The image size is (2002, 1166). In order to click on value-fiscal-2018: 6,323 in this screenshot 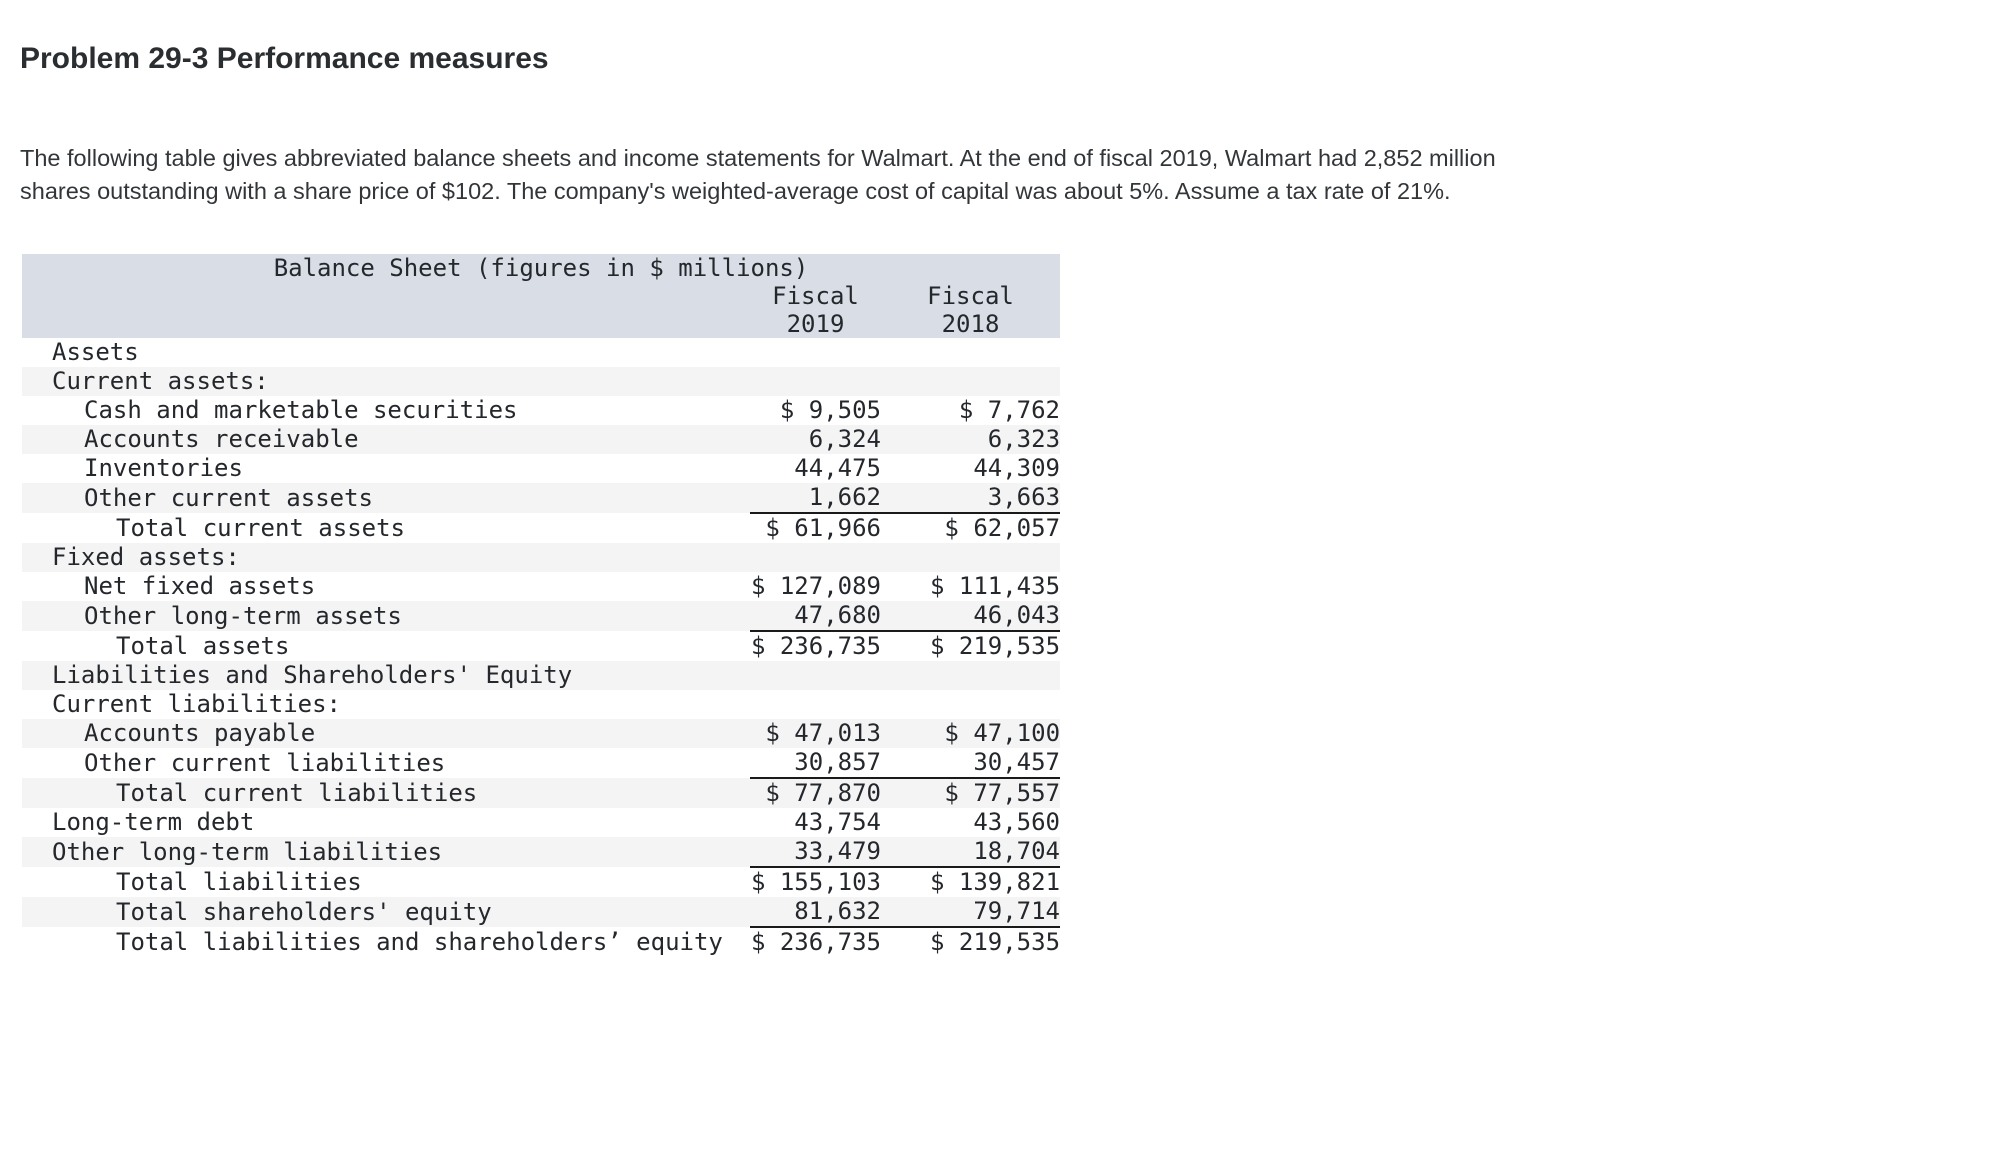, I will do `click(1024, 439)`.